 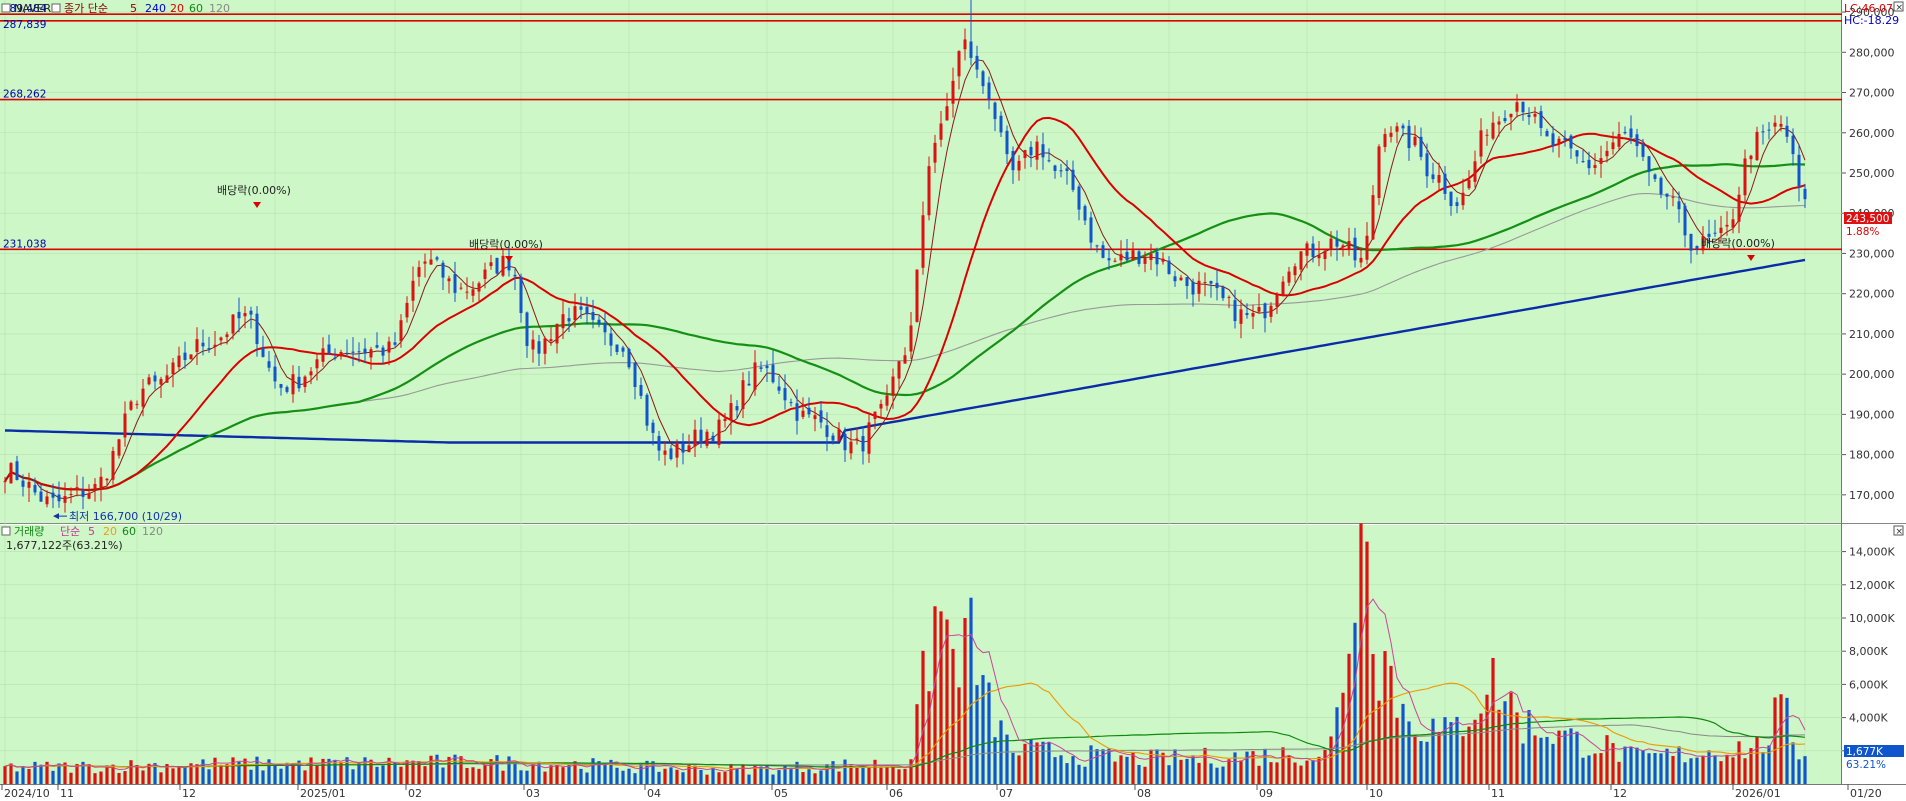 I want to click on panel-close-button, so click(x=1898, y=6).